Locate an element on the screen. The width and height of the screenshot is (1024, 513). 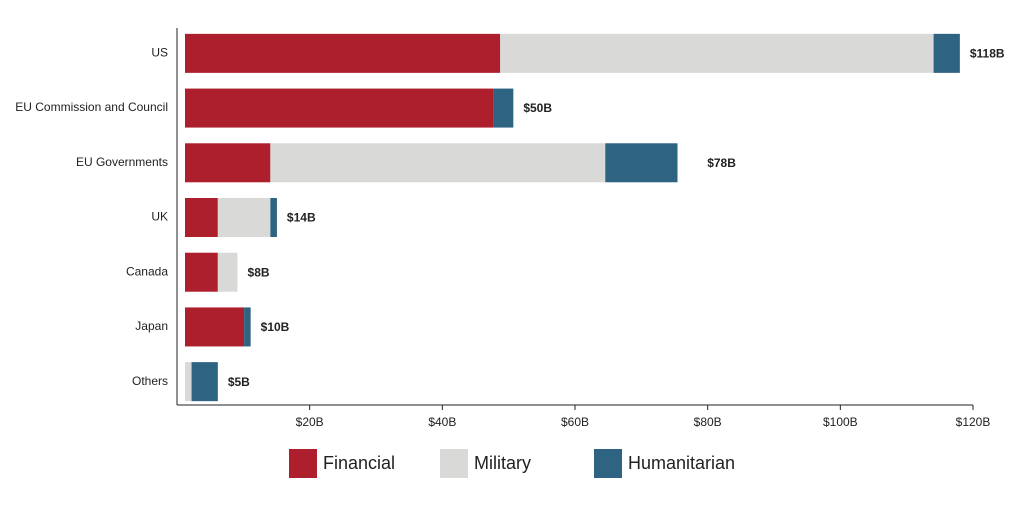
x-tick-label: $60B is located at coordinates (575, 422).